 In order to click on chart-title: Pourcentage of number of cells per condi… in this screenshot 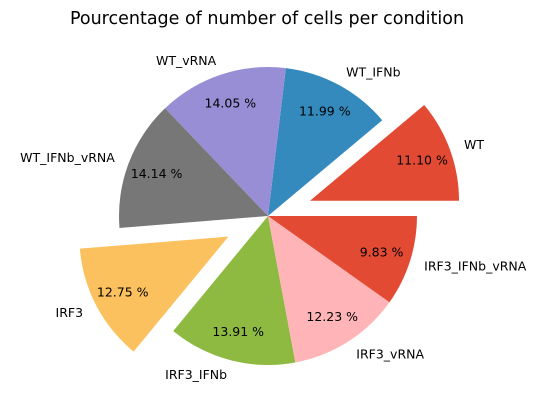, I will do `click(267, 19)`.